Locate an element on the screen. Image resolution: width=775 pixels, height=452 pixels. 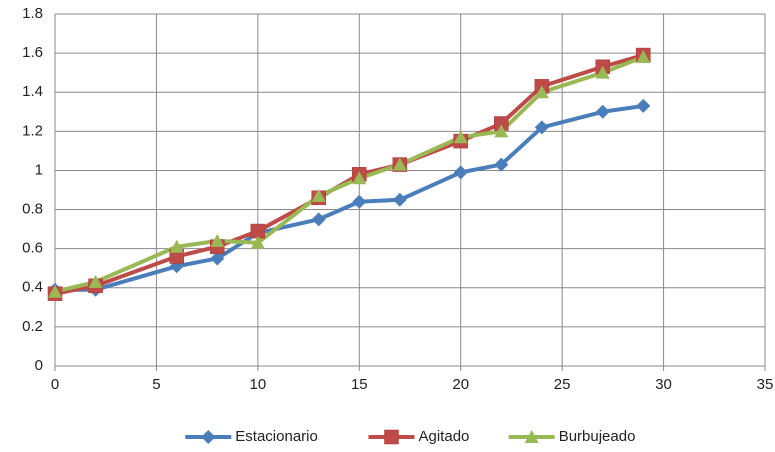
x-tick-label: 25 is located at coordinates (562, 384).